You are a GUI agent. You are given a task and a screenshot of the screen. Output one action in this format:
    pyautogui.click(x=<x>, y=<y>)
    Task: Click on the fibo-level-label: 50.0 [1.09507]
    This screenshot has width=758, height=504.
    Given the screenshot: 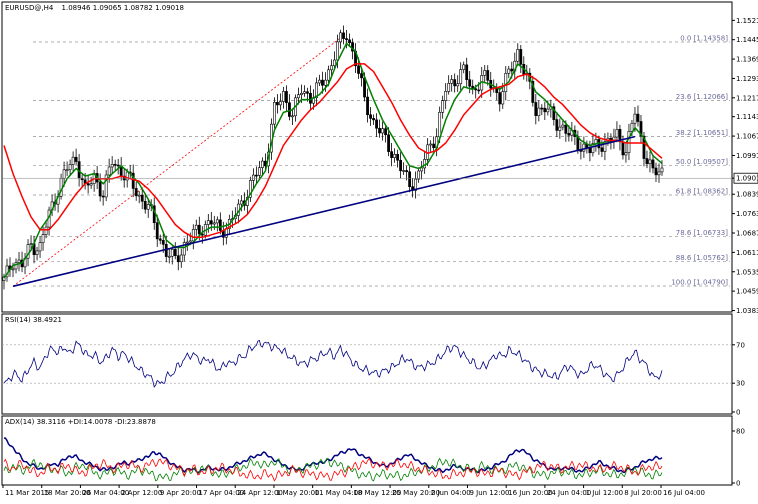 What is the action you would take?
    pyautogui.click(x=702, y=162)
    